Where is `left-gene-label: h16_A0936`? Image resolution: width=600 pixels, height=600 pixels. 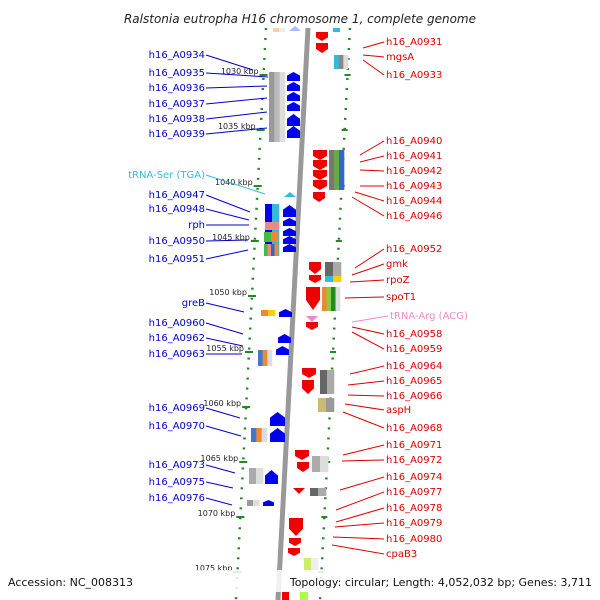 left-gene-label: h16_A0936 is located at coordinates (177, 88).